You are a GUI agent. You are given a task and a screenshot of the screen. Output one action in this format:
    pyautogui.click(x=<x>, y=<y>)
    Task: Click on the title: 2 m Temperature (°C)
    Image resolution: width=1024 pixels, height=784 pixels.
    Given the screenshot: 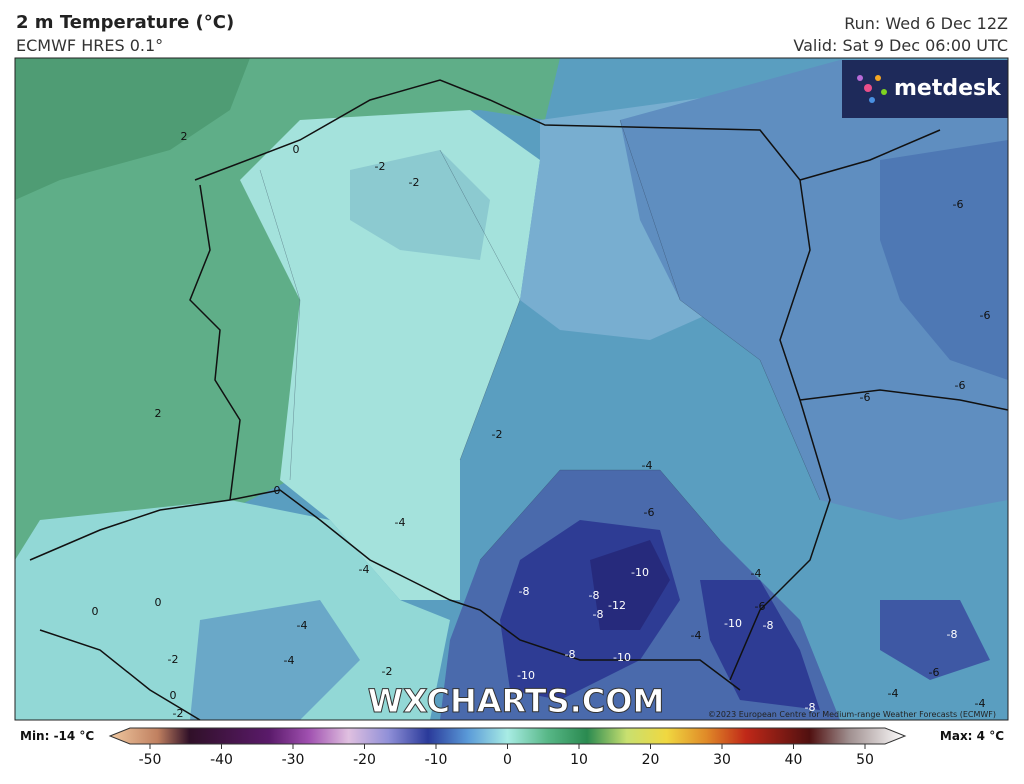 What is the action you would take?
    pyautogui.click(x=125, y=22)
    